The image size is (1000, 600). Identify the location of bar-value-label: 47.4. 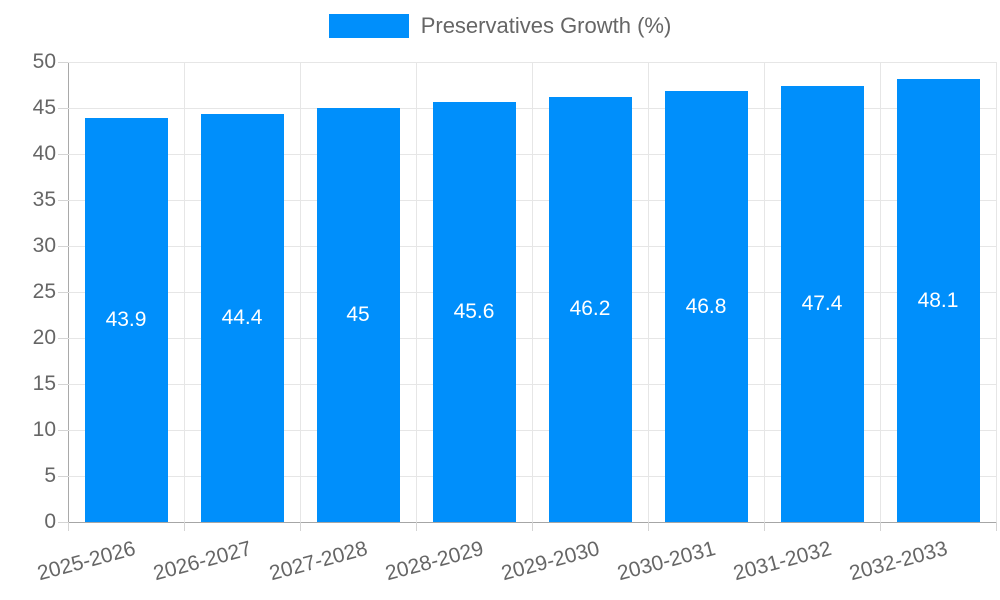
(822, 303).